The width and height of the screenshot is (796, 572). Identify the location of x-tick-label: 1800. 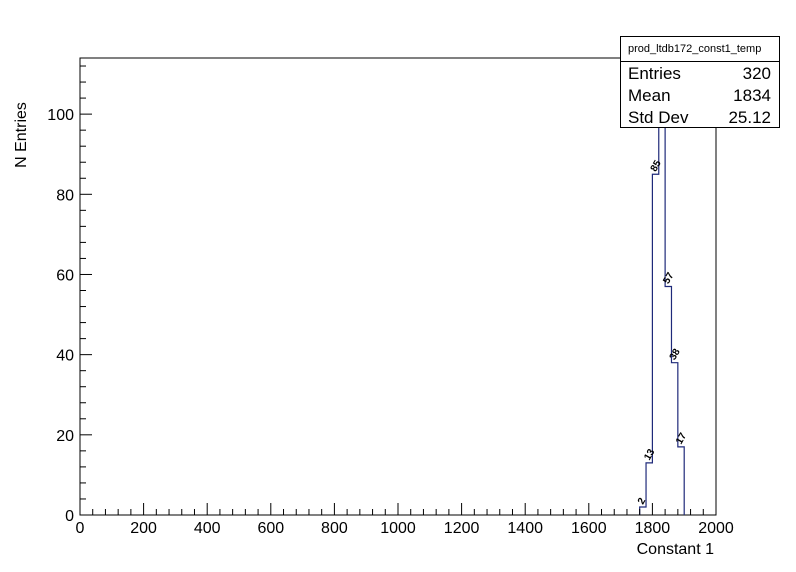
(653, 528).